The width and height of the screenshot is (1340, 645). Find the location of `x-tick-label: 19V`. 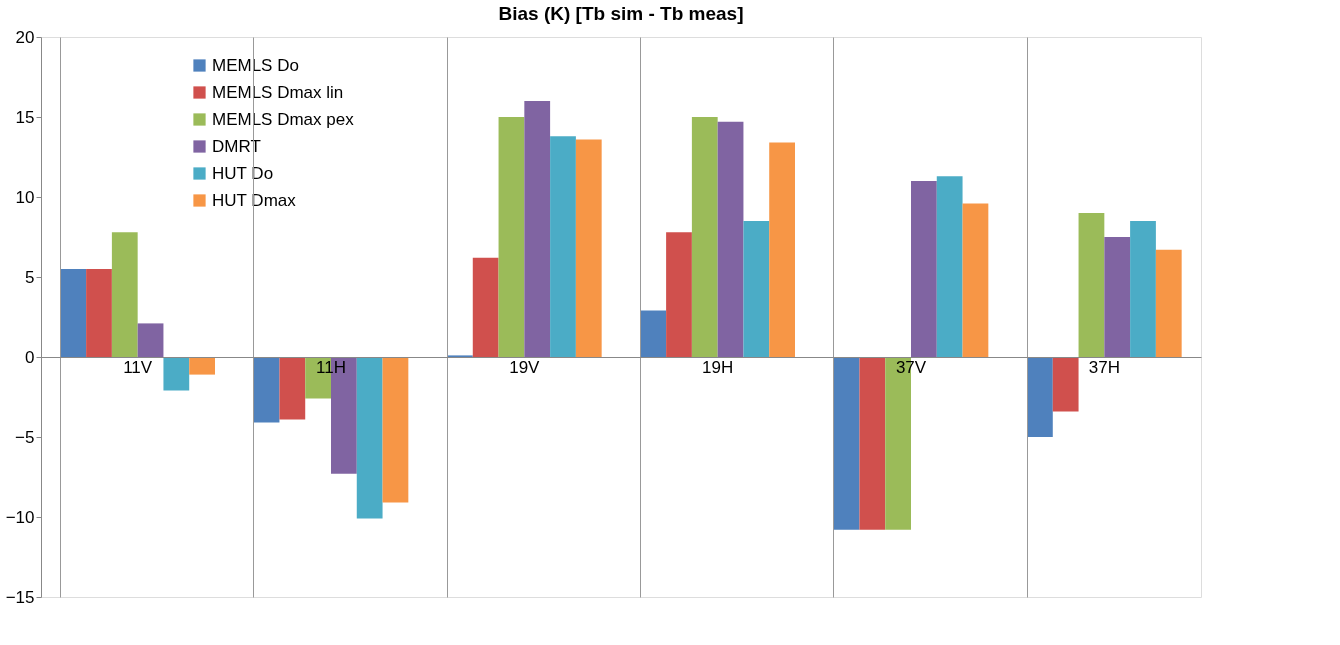

x-tick-label: 19V is located at coordinates (525, 367).